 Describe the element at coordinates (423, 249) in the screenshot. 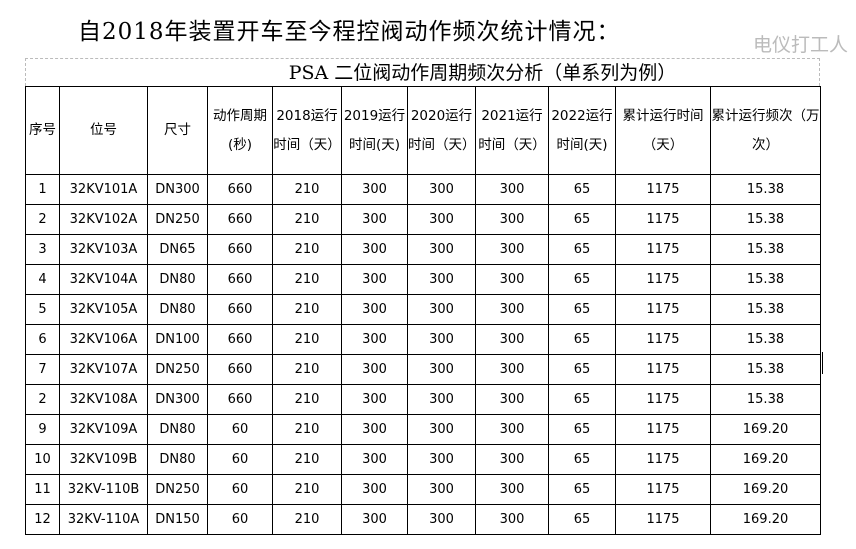

I see `table-row: 3 32KV103A DN65 660 210 300 300 300 65 1175 15.38` at that location.